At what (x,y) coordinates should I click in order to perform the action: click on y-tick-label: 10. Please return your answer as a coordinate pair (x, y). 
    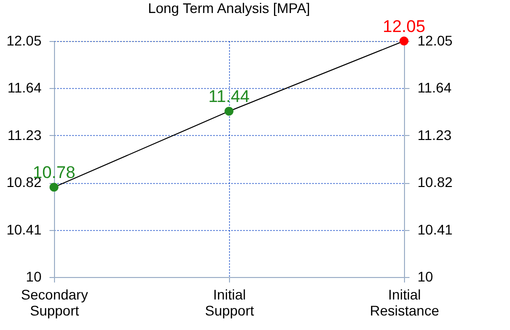
    Looking at the image, I should click on (34, 276).